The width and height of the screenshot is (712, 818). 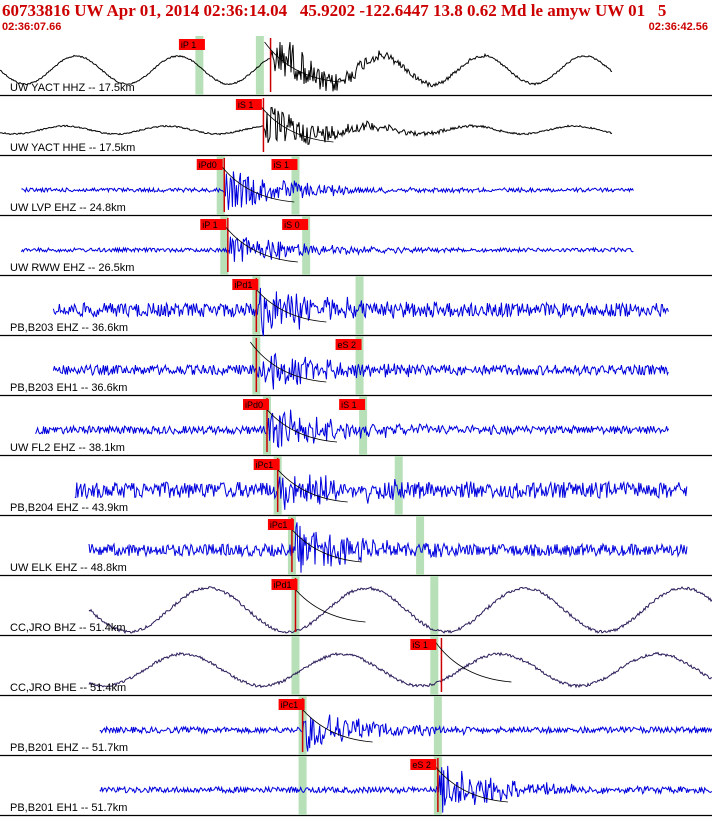 What do you see at coordinates (32, 27) in the screenshot?
I see `start-time-label: 02:36:07.66` at bounding box center [32, 27].